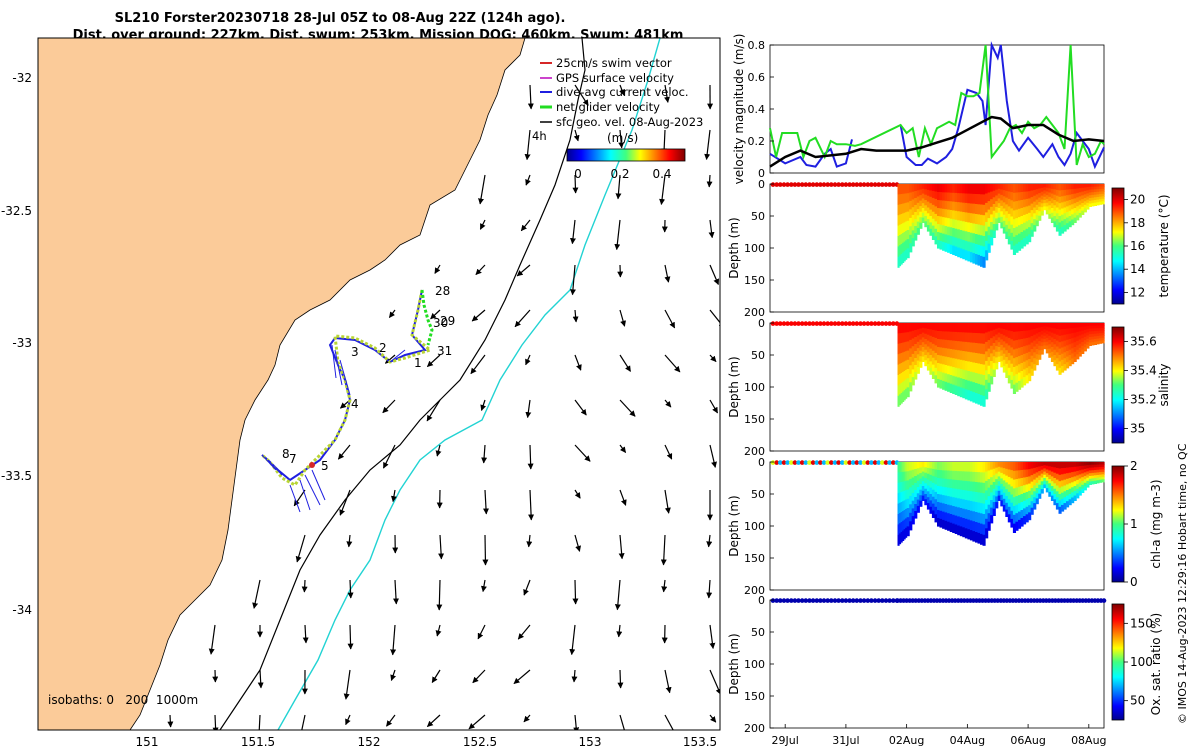 The width and height of the screenshot is (1200, 754). I want to click on lat-tick: -33.5, so click(16, 476).